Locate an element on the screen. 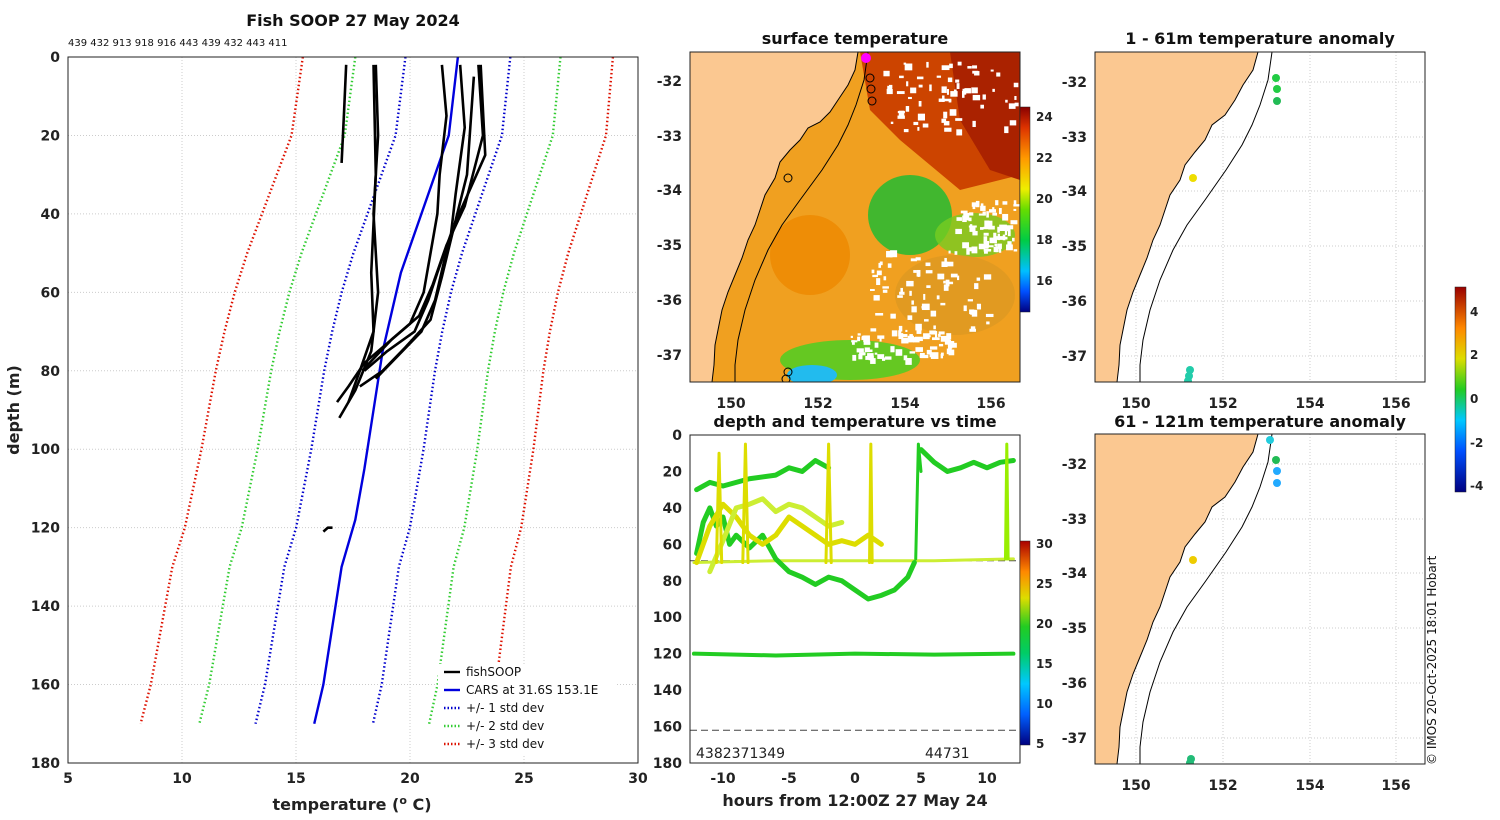 Image resolution: width=1500 pixels, height=820 pixels. time-ytick: 180 is located at coordinates (667, 764).